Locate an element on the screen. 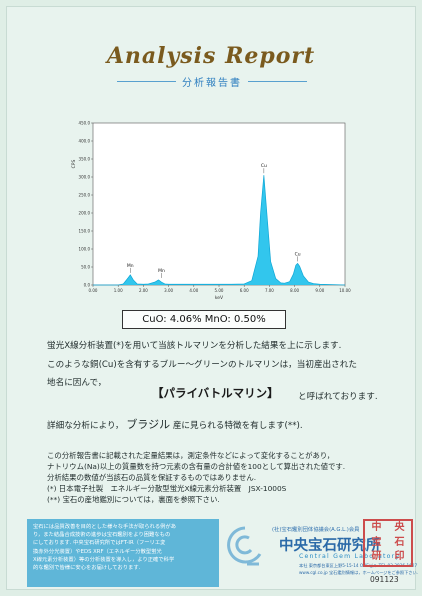  info-line: 換赤外分光装置）やEDS XRF（エネルギー分散型蛍光 is located at coordinates (97, 551).